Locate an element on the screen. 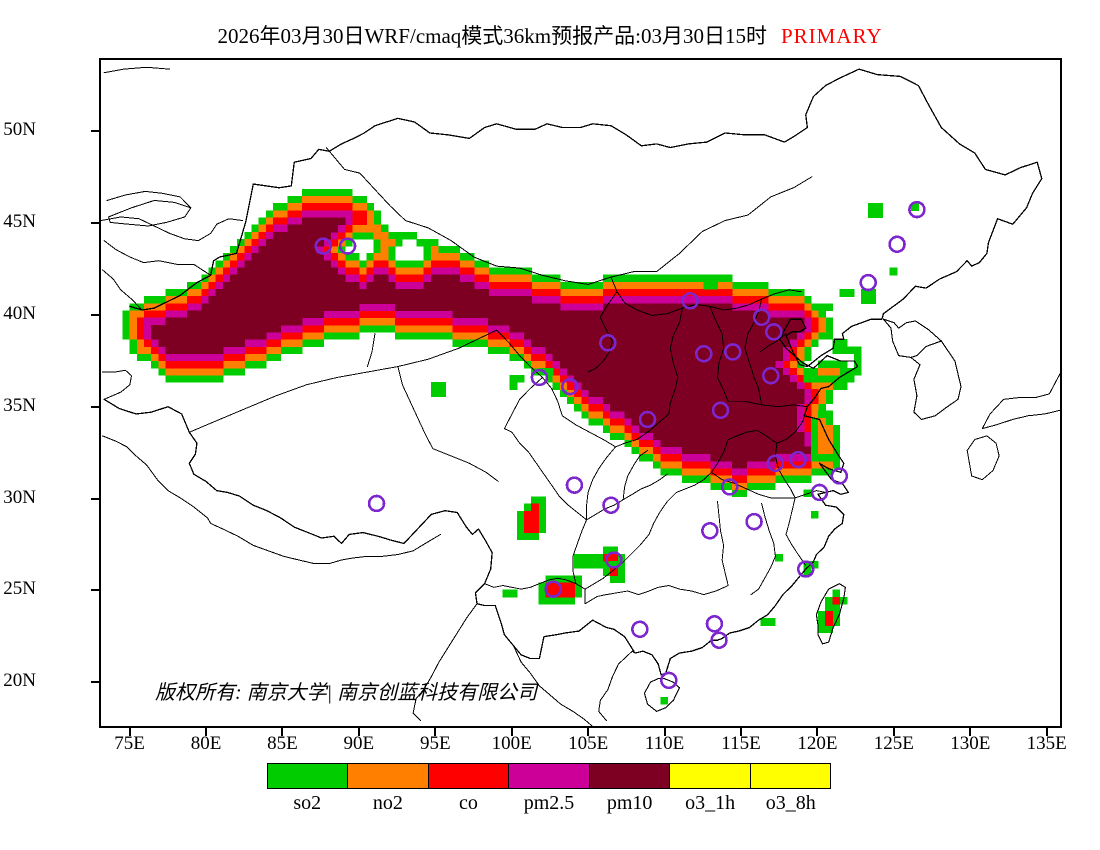 This screenshot has width=1100, height=850. legend-swatch-o3_1h is located at coordinates (710, 776).